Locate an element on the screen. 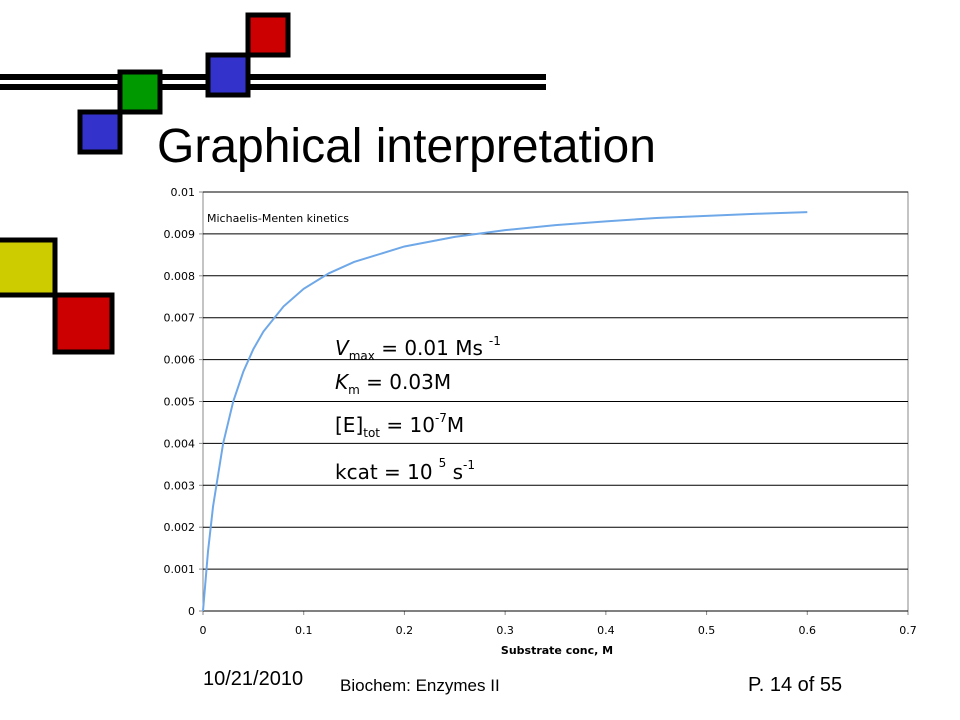  x-tick-label: 0.3 is located at coordinates (505, 630).